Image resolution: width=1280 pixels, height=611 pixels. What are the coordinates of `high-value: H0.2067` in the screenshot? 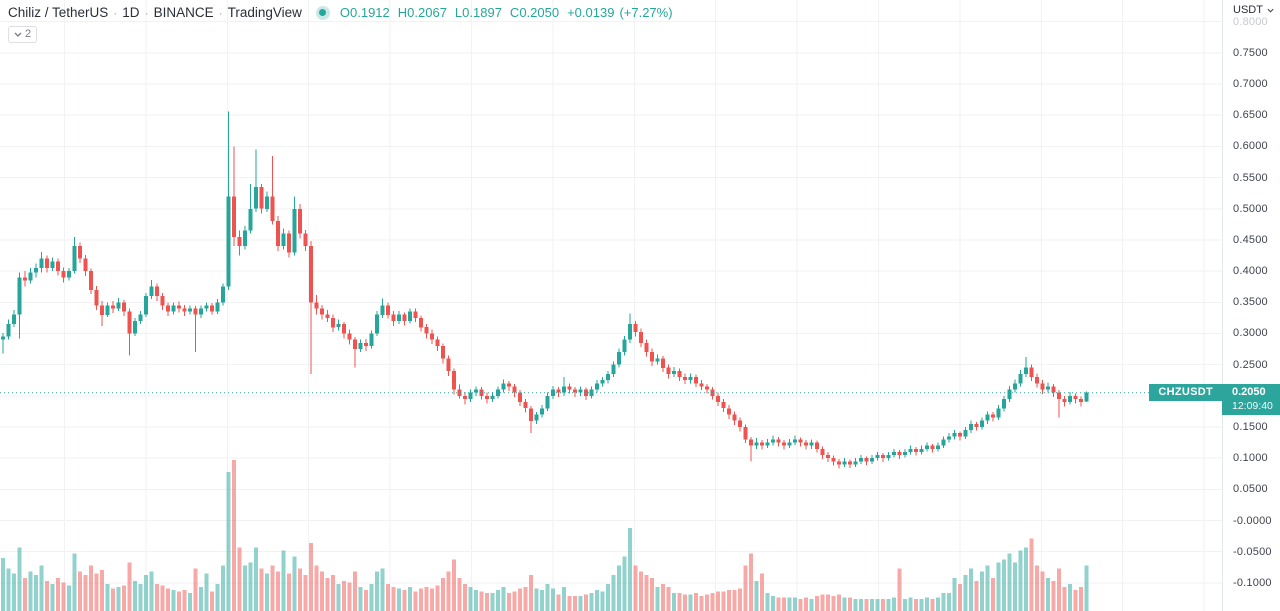 It's located at (422, 12).